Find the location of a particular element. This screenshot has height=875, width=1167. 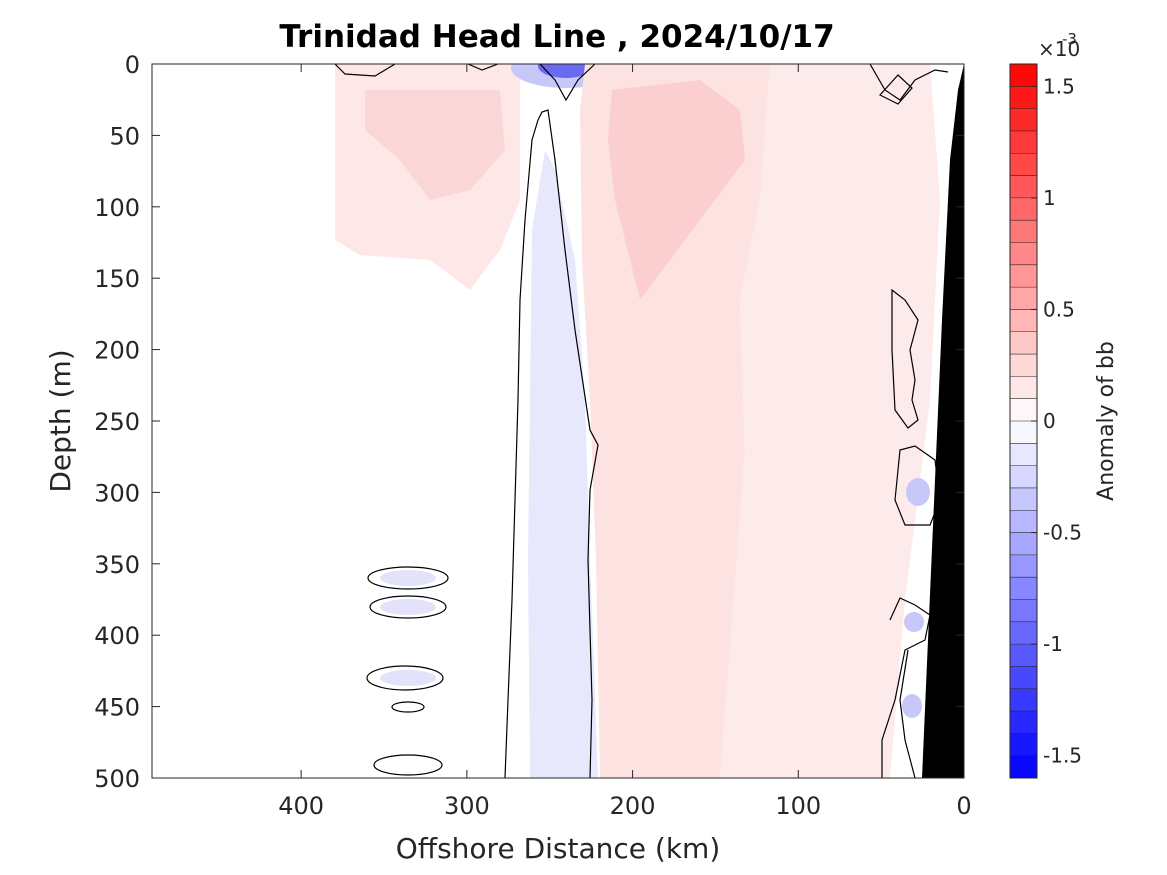

y-tick-label: 200 is located at coordinates (117, 351).